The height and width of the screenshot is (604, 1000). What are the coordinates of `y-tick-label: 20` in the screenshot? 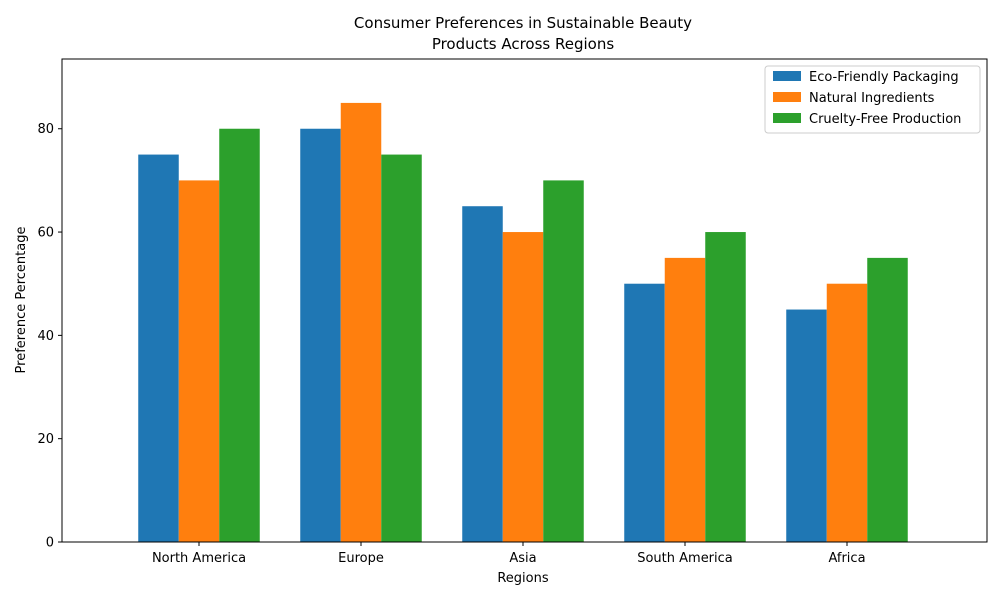 It's located at (45, 439).